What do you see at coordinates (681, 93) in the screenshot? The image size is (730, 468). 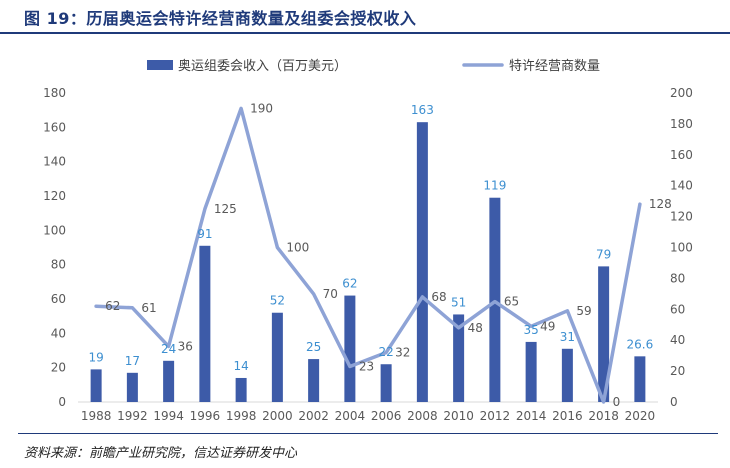 I see `right-axis-tick: 200` at bounding box center [681, 93].